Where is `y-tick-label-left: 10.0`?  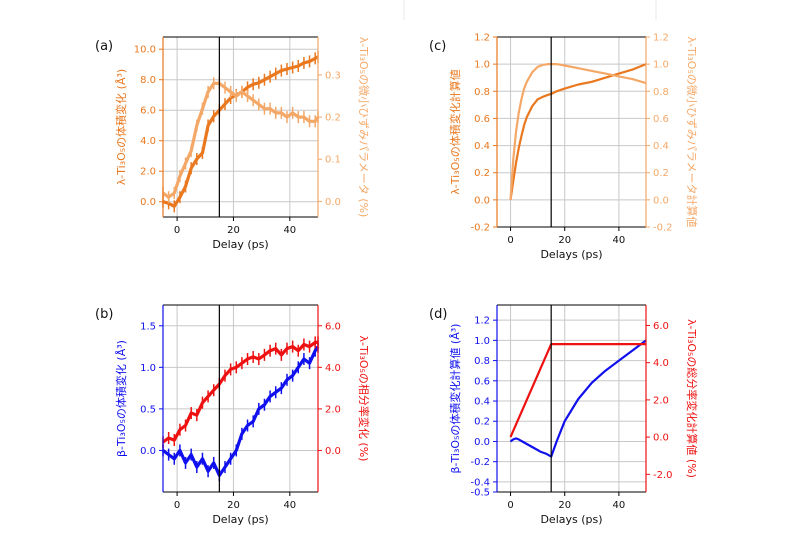 y-tick-label-left: 10.0 is located at coordinates (145, 50).